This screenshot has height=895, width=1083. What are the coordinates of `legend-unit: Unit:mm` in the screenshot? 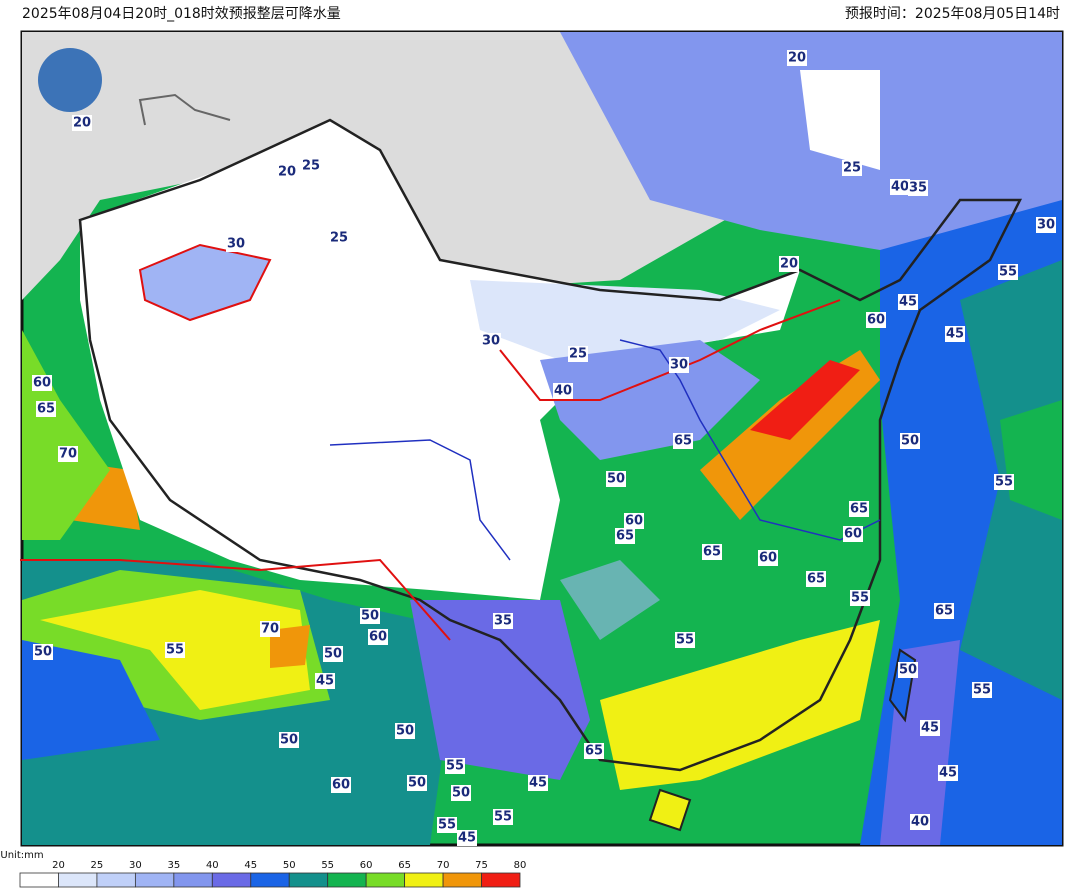 It's located at (21, 855).